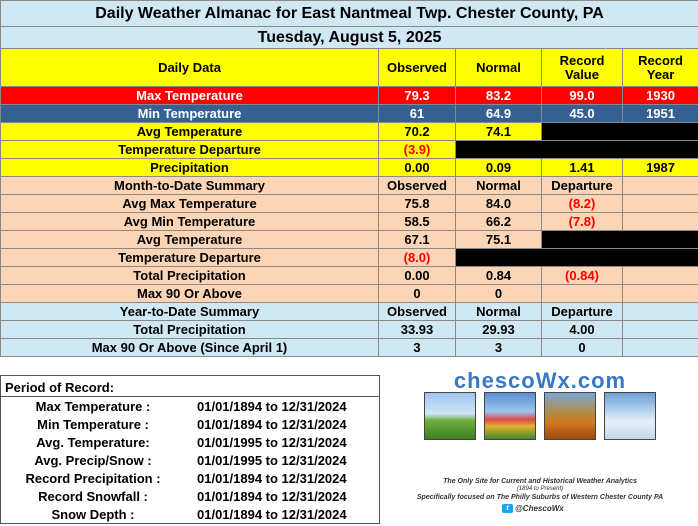  Describe the element at coordinates (659, 95) in the screenshot. I see `daily-max-temp-year: 1930` at that location.